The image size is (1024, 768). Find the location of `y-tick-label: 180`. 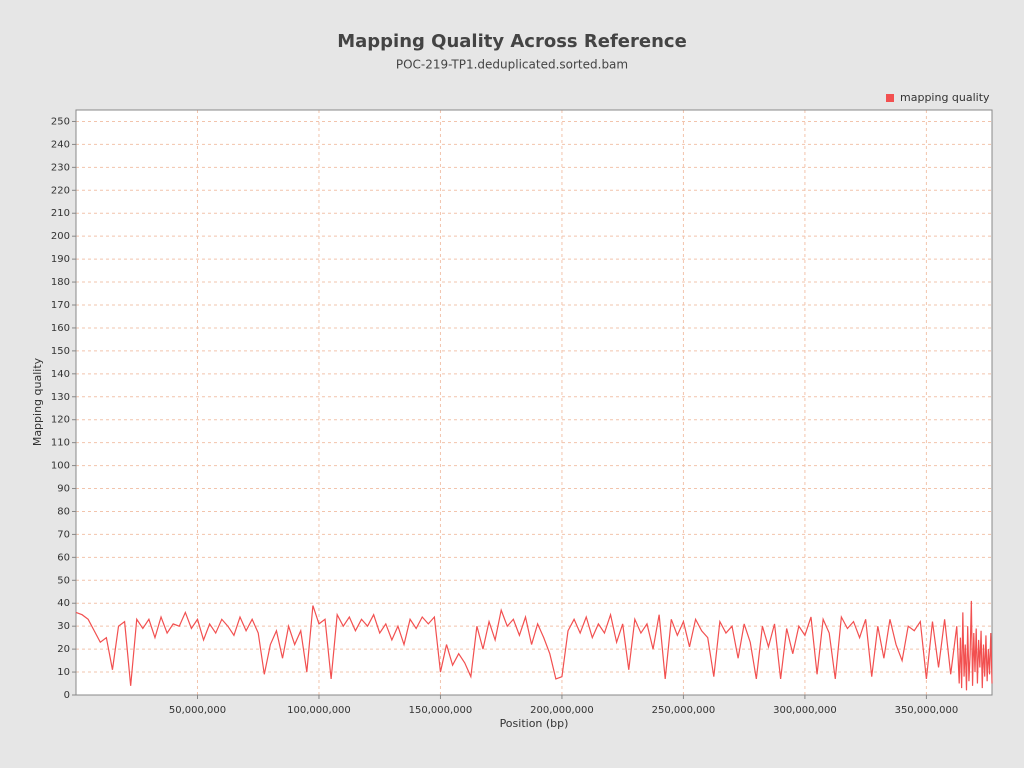

y-tick-label: 180 is located at coordinates (60, 282).